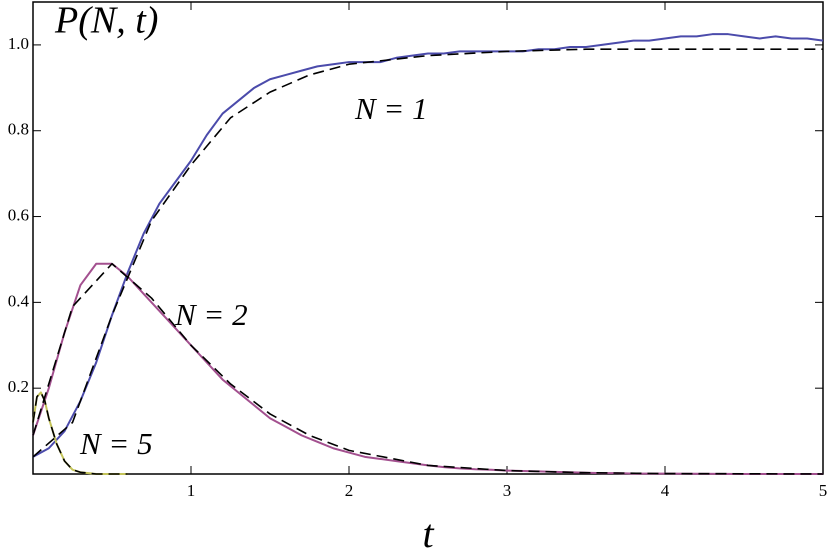 The image size is (830, 557). Describe the element at coordinates (665, 490) in the screenshot. I see `x-tick-label: 4` at that location.